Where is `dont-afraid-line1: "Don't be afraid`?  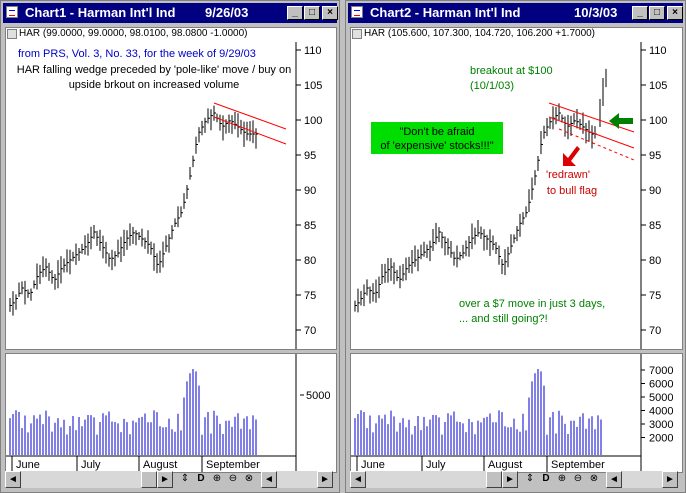 dont-afraid-line1: "Don't be afraid is located at coordinates (436, 132).